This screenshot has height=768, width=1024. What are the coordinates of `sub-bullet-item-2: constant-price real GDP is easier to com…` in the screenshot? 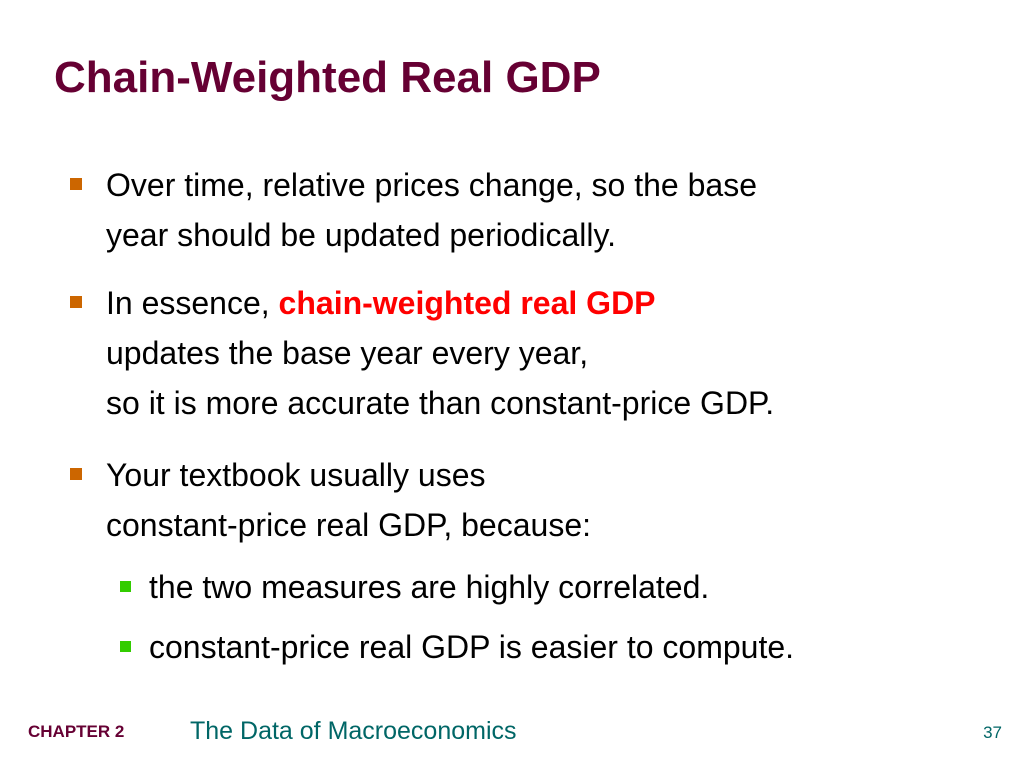 It's located at (562, 647).